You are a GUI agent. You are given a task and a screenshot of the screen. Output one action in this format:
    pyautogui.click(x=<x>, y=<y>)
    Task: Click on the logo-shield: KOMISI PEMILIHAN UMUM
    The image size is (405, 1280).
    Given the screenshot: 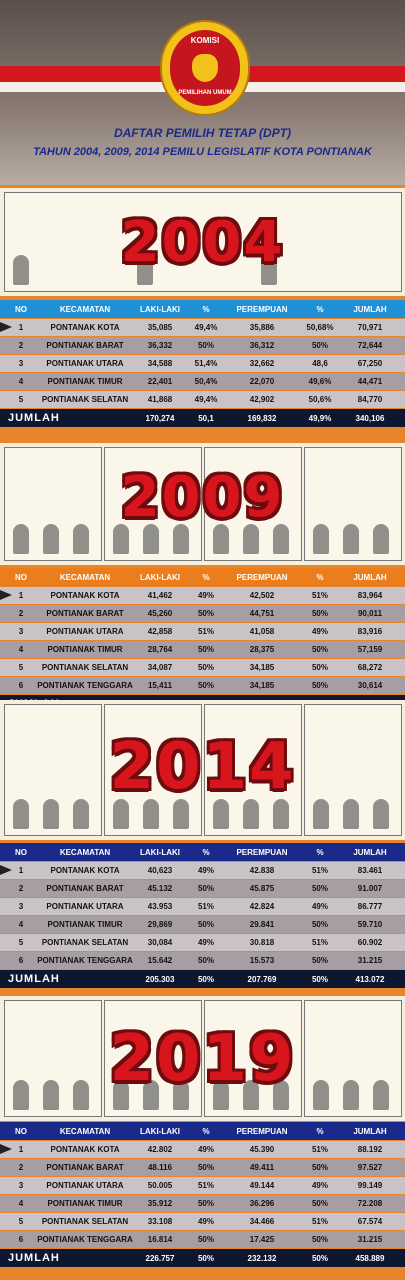 What is the action you would take?
    pyautogui.click(x=205, y=68)
    